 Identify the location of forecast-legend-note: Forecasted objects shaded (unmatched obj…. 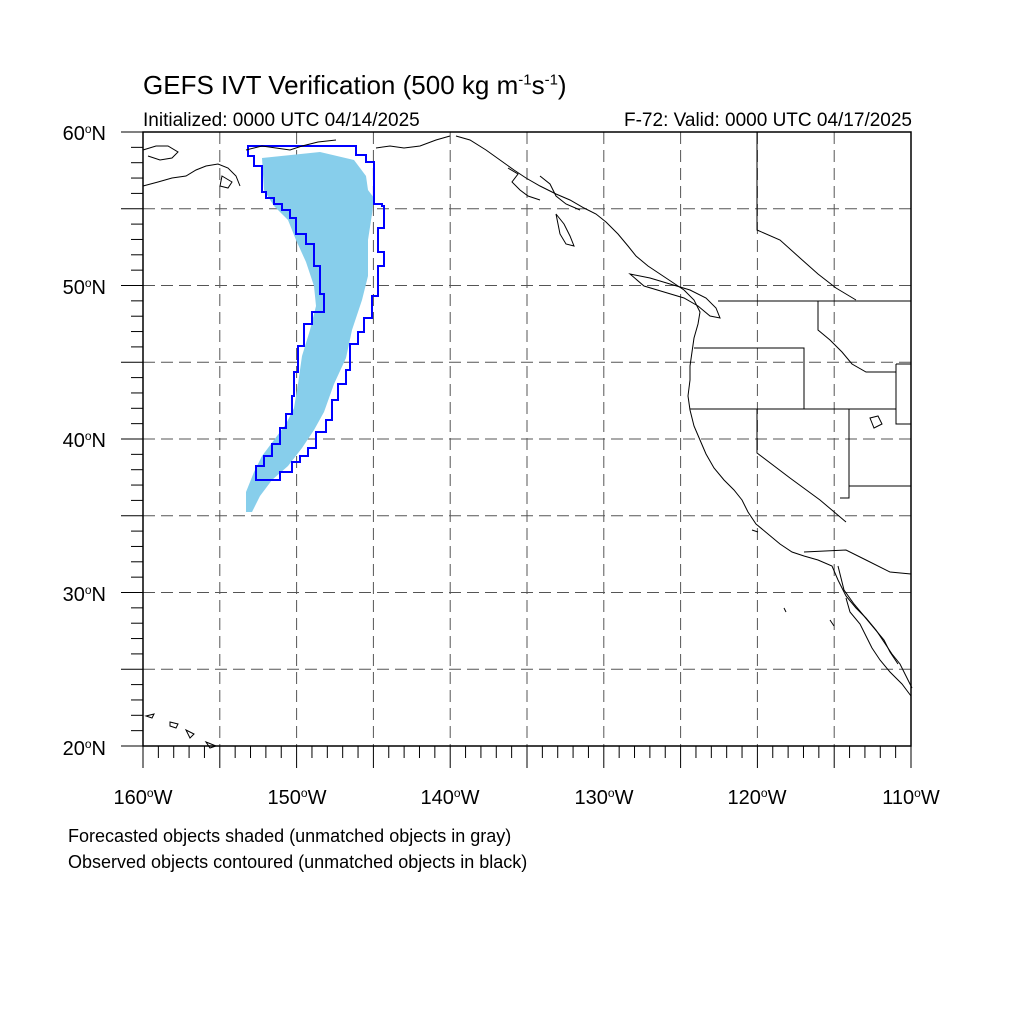
(290, 836).